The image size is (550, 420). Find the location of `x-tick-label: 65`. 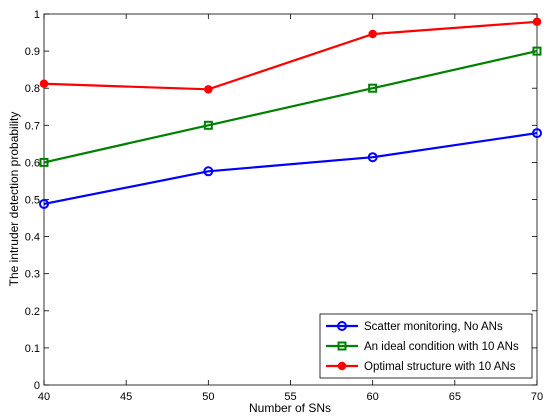

x-tick-label: 65 is located at coordinates (455, 397).